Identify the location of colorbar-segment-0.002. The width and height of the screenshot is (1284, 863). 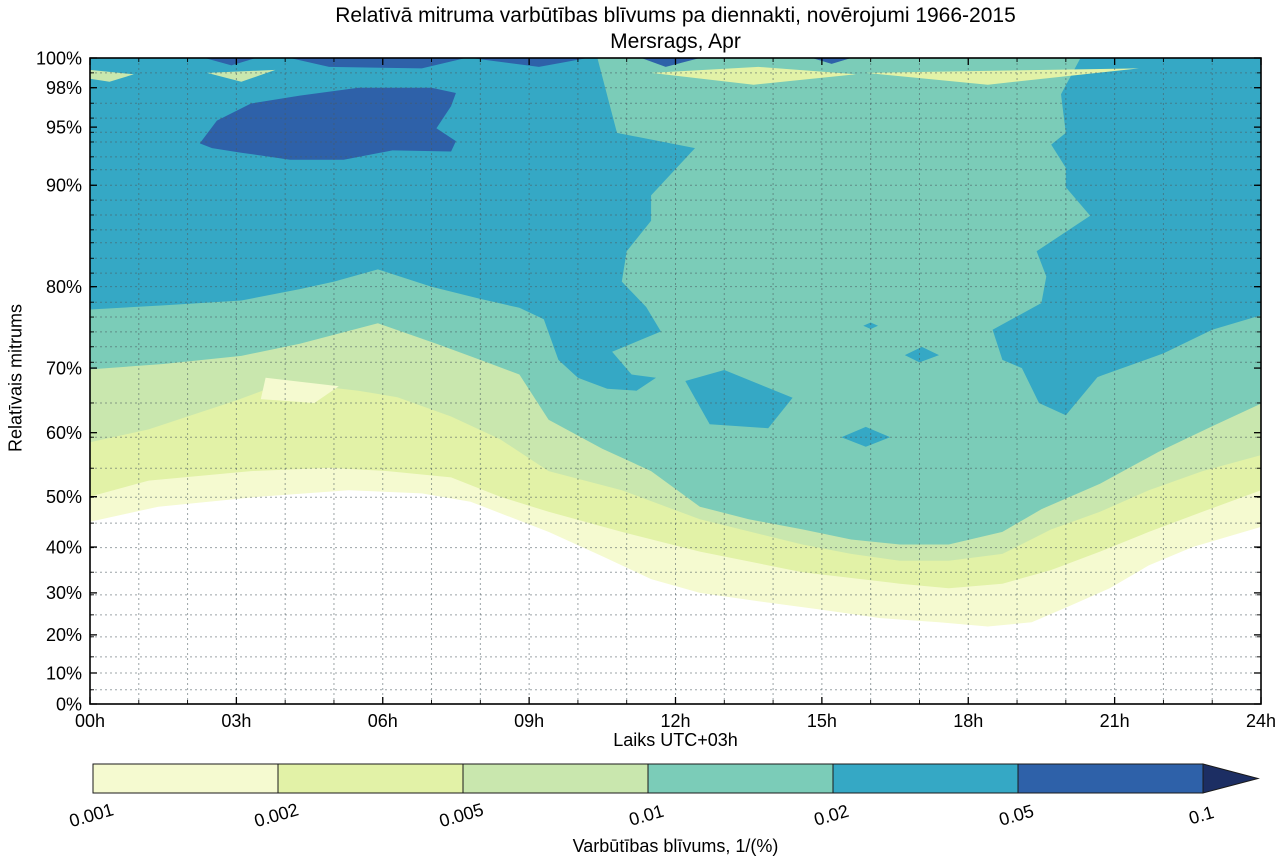
(370, 778).